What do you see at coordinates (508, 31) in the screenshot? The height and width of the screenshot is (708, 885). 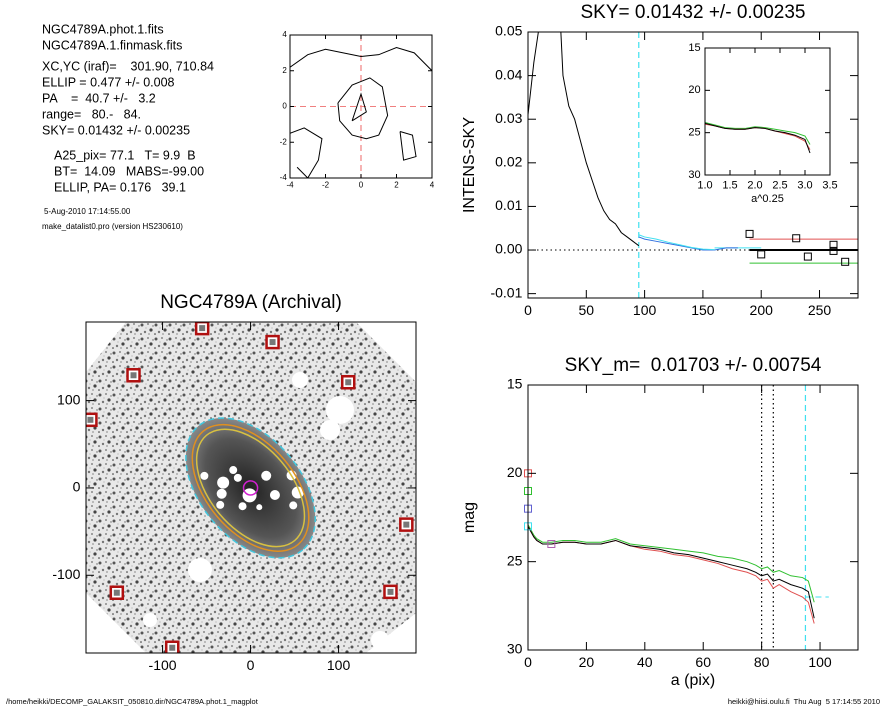 I see `y-tick-label: 0.05` at bounding box center [508, 31].